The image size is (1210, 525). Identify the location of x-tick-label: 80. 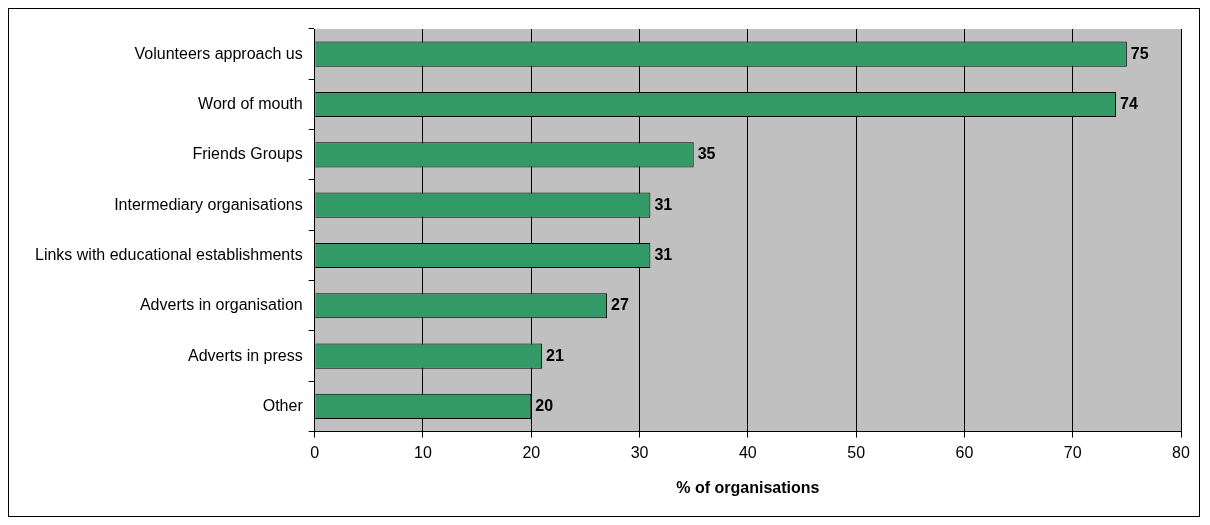
(1181, 452).